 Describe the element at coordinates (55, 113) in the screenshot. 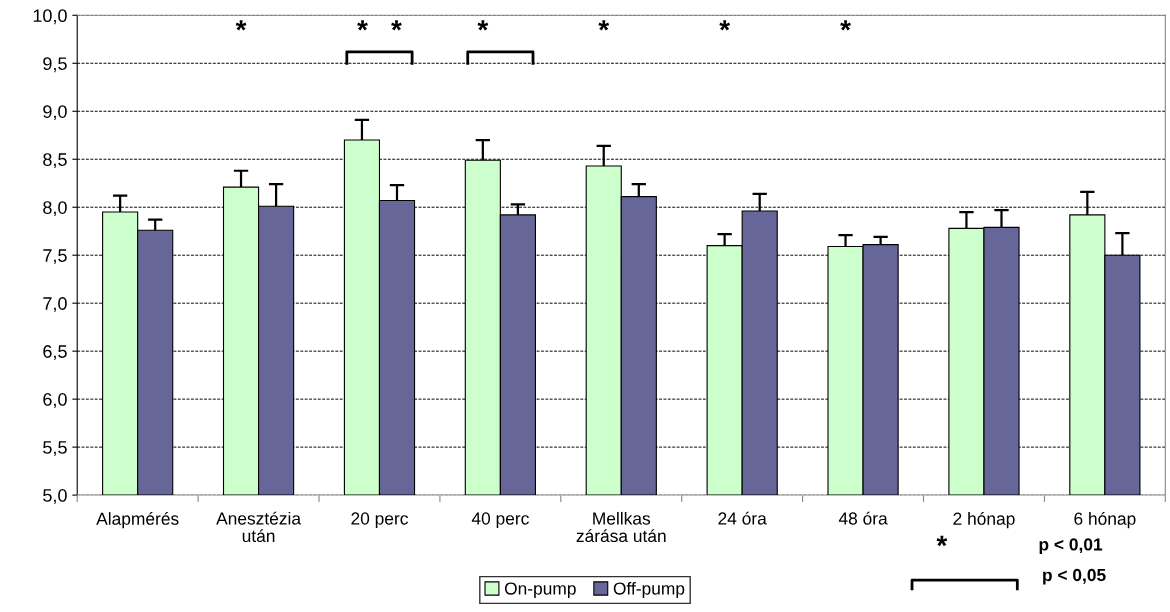

I see `y-tick-label: 9,0` at that location.